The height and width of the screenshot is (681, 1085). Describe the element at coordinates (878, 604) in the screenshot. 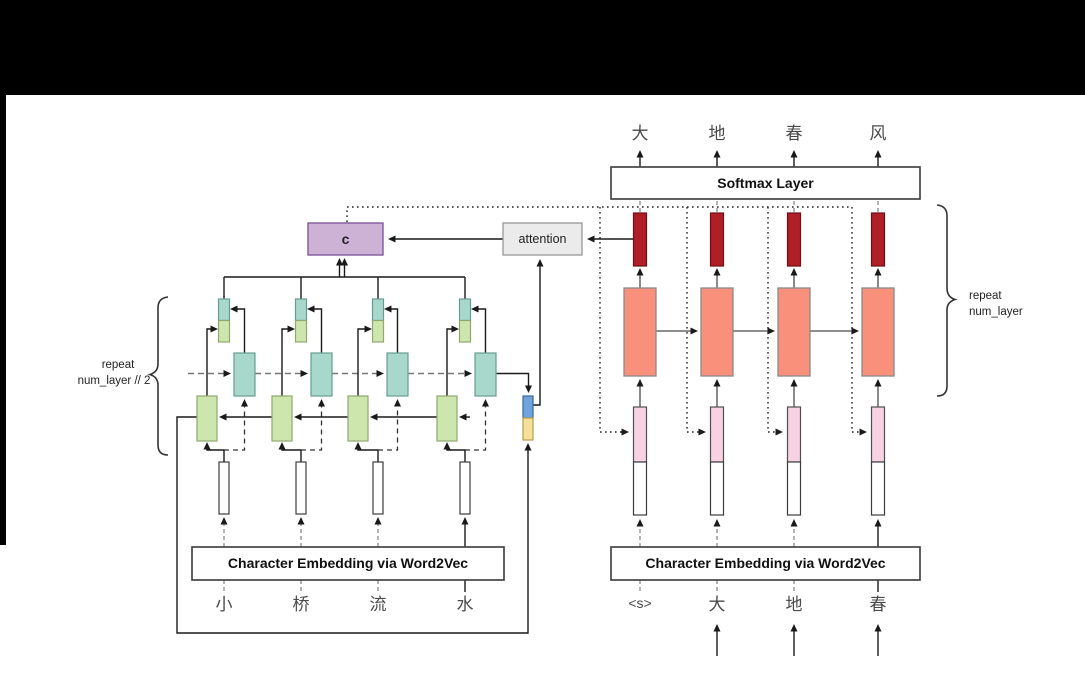

I see `decoder-input-char: 春` at that location.